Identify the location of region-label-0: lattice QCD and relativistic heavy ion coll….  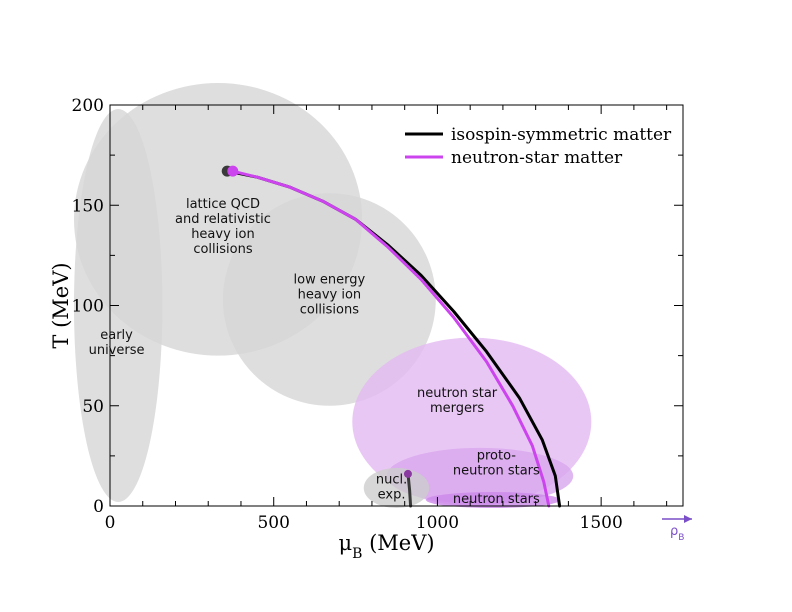
(223, 227).